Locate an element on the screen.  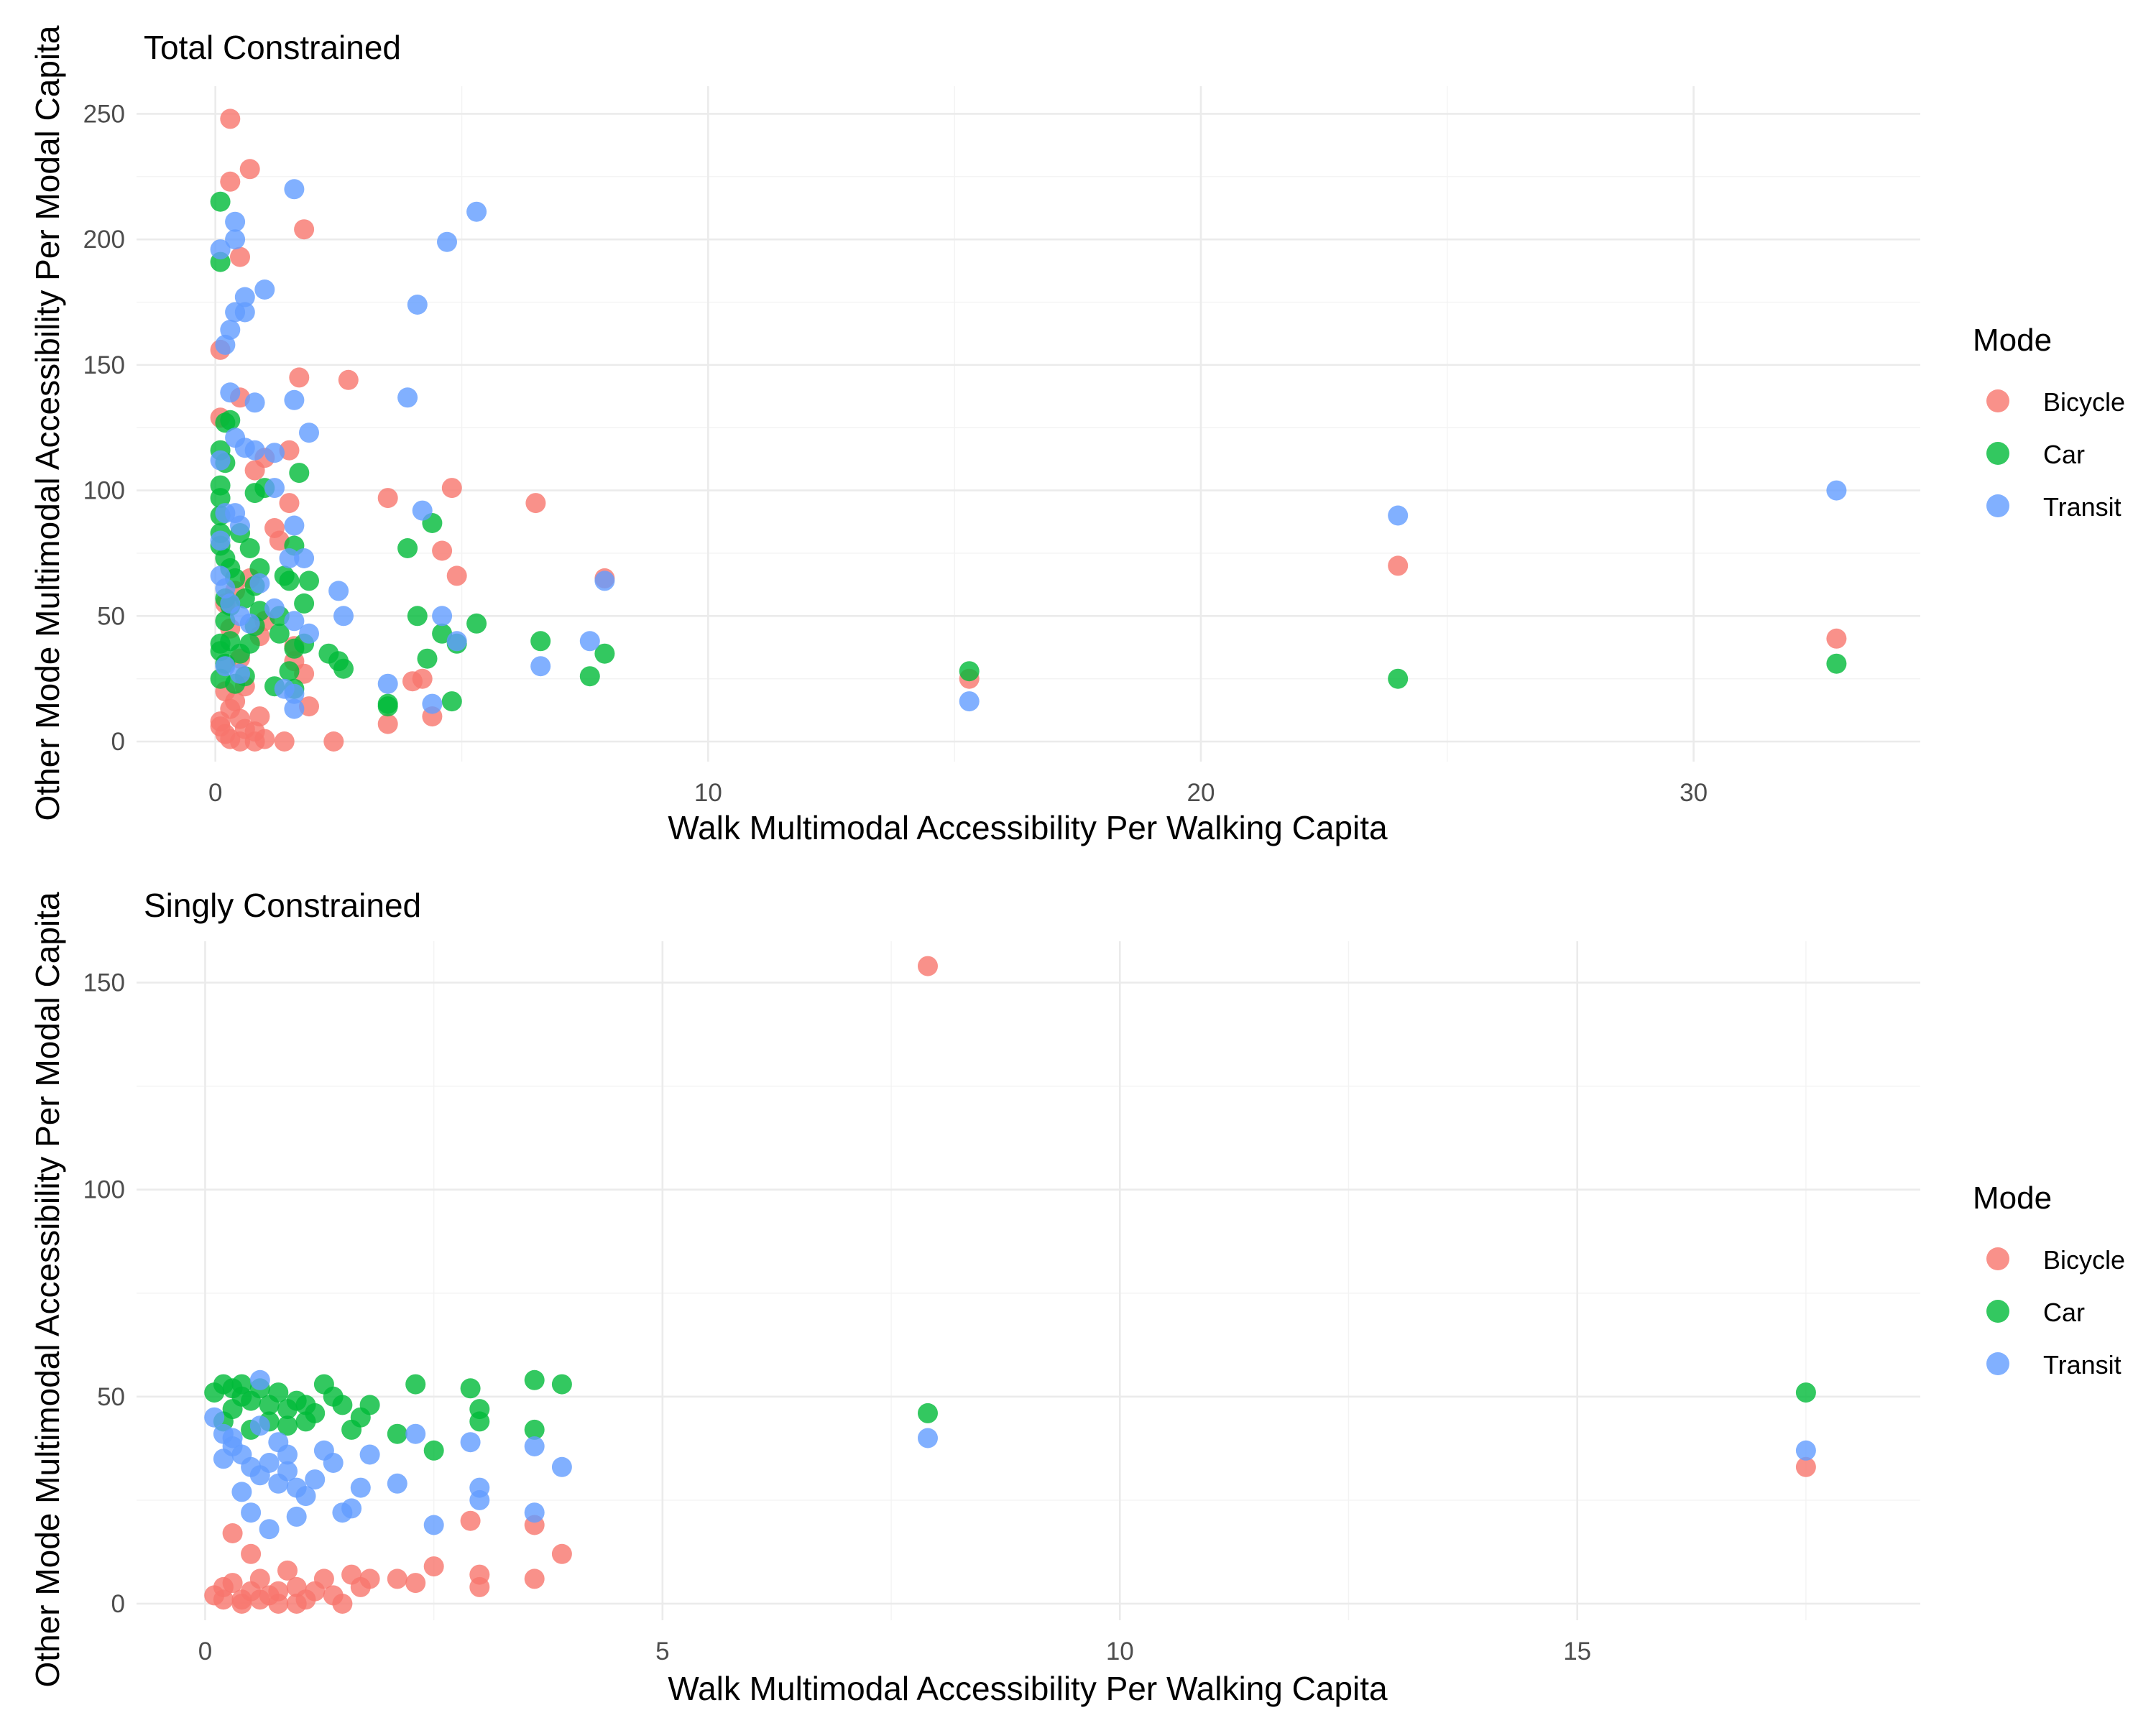
x-tick-label: 15 is located at coordinates (1577, 1651).